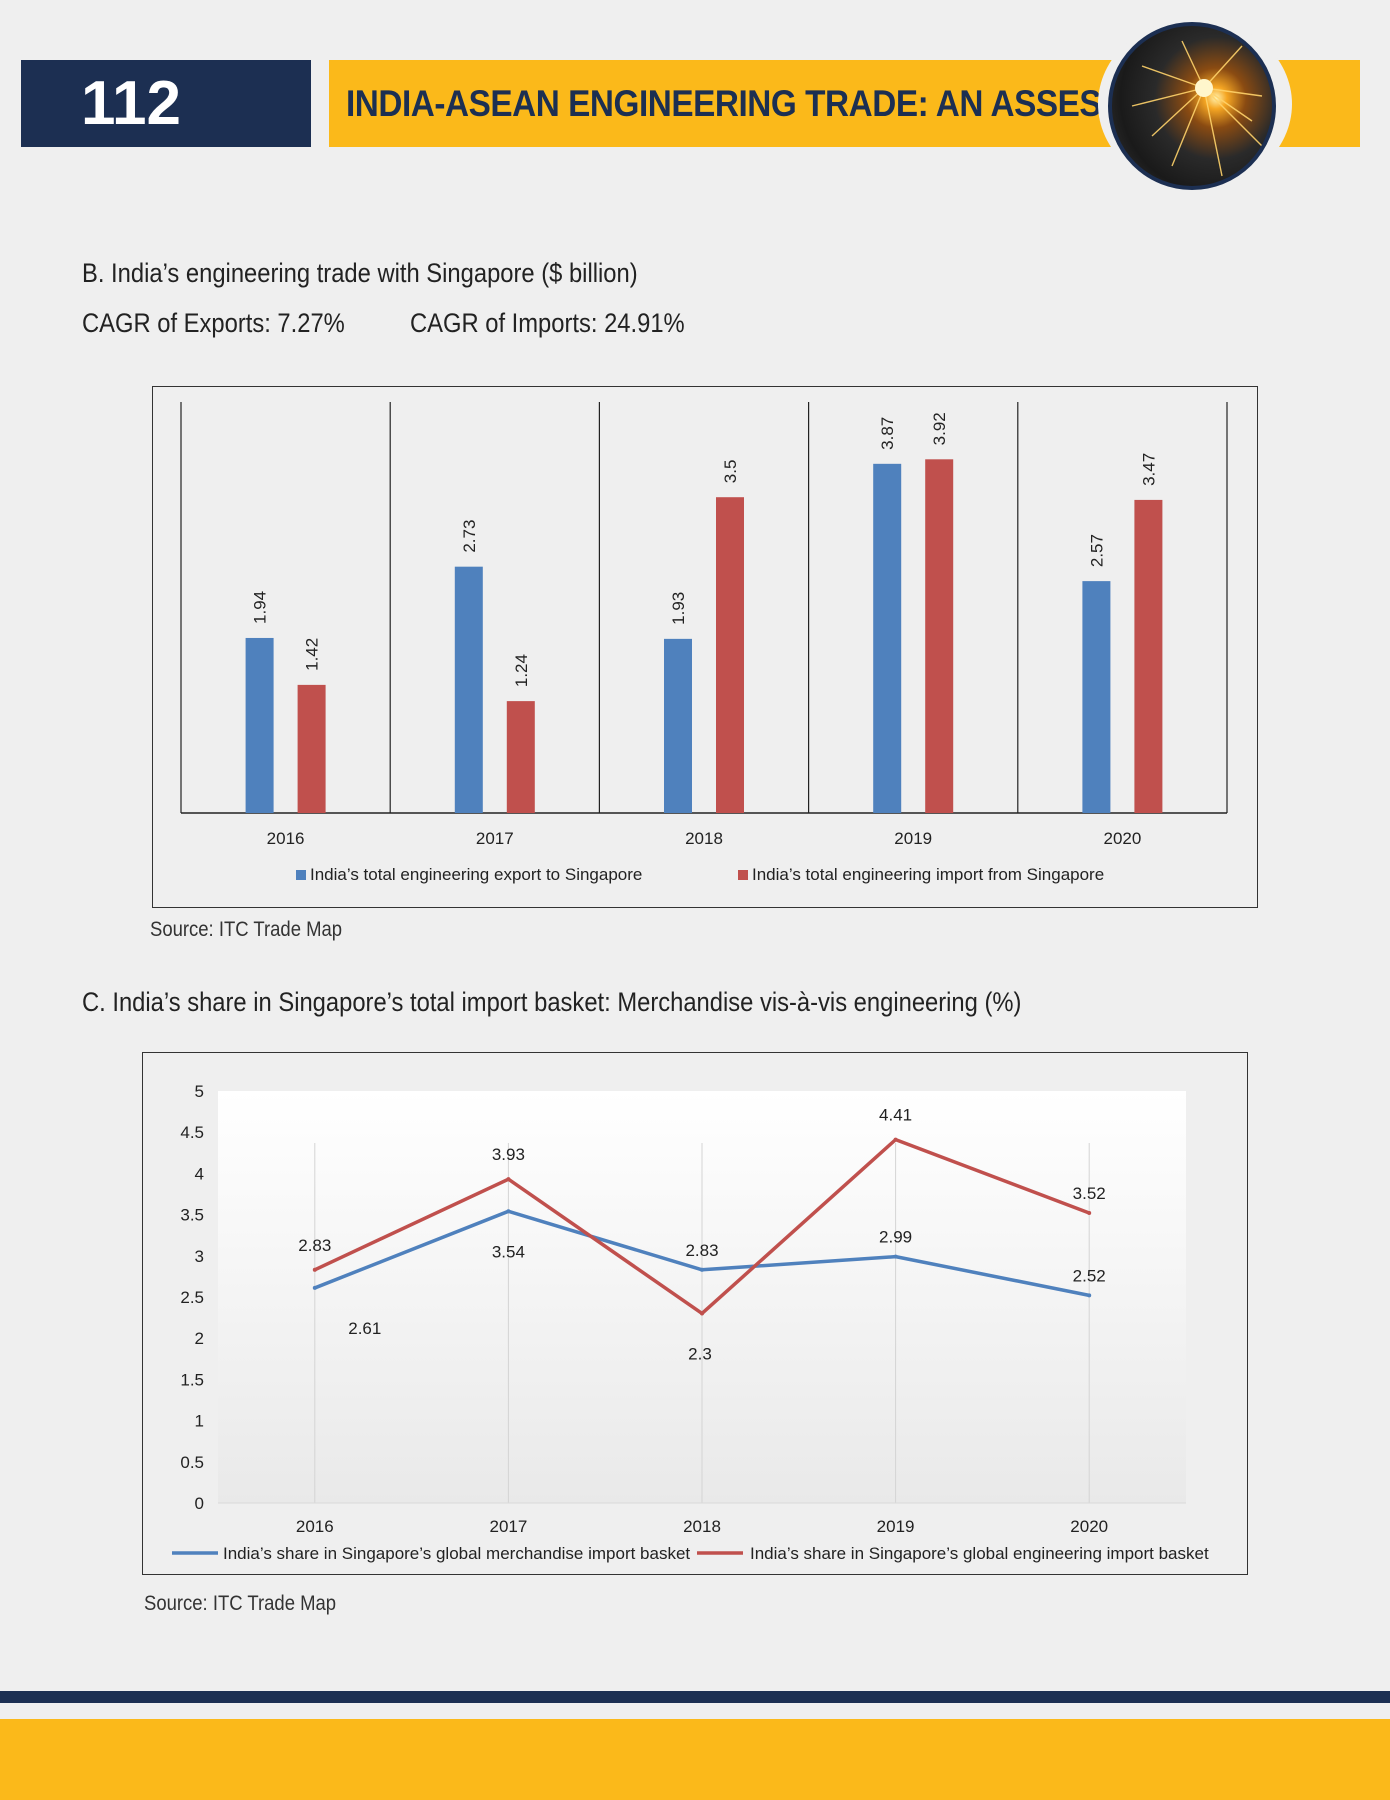  What do you see at coordinates (730, 472) in the screenshot?
I see `data-label: 3.5` at bounding box center [730, 472].